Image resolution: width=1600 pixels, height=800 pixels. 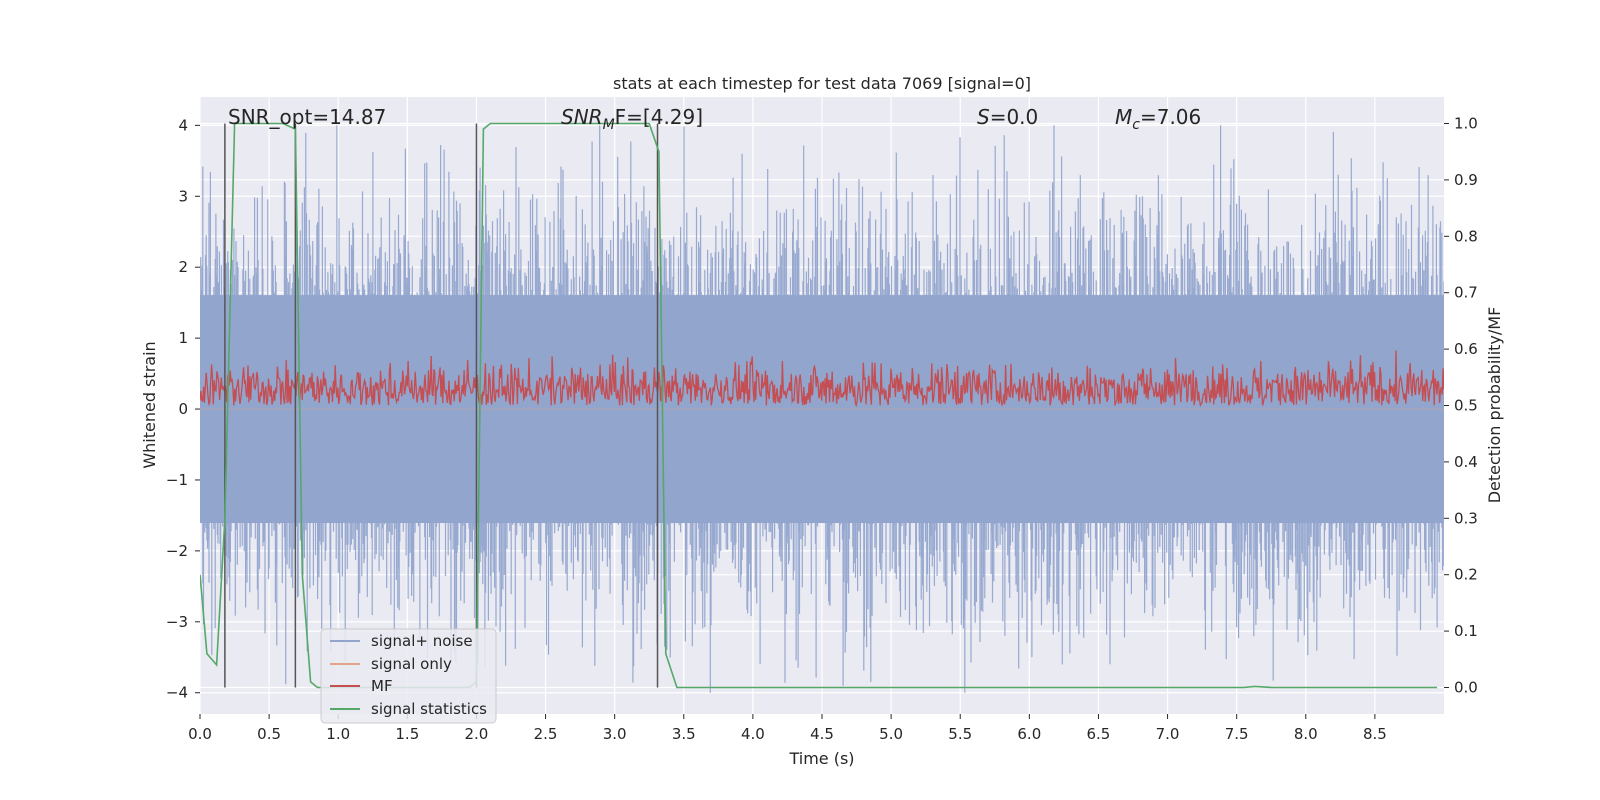 I want to click on y-right-tick-label-8: 0.2, so click(x=1466, y=575).